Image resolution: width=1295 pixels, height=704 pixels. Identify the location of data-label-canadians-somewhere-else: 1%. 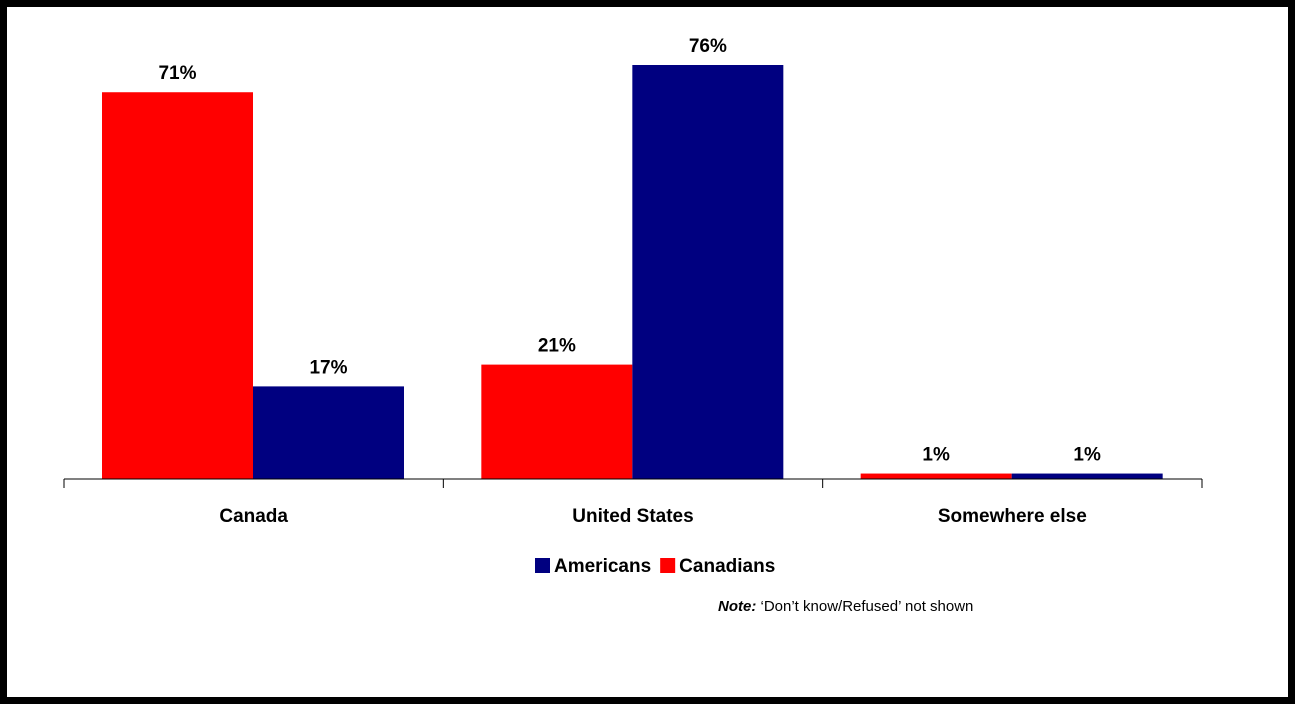
(936, 455).